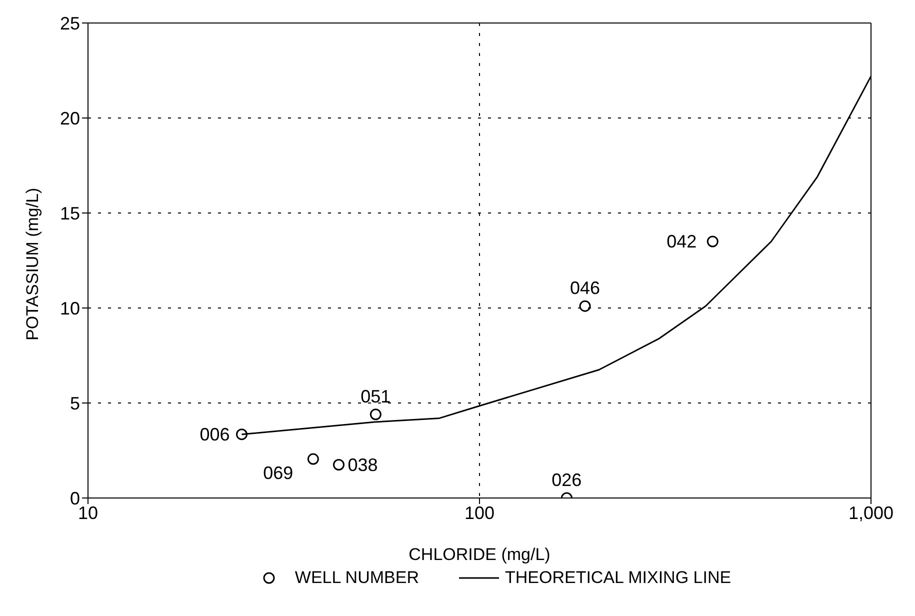 Image resolution: width=915 pixels, height=616 pixels. I want to click on x-tick-label: 1,000, so click(871, 512).